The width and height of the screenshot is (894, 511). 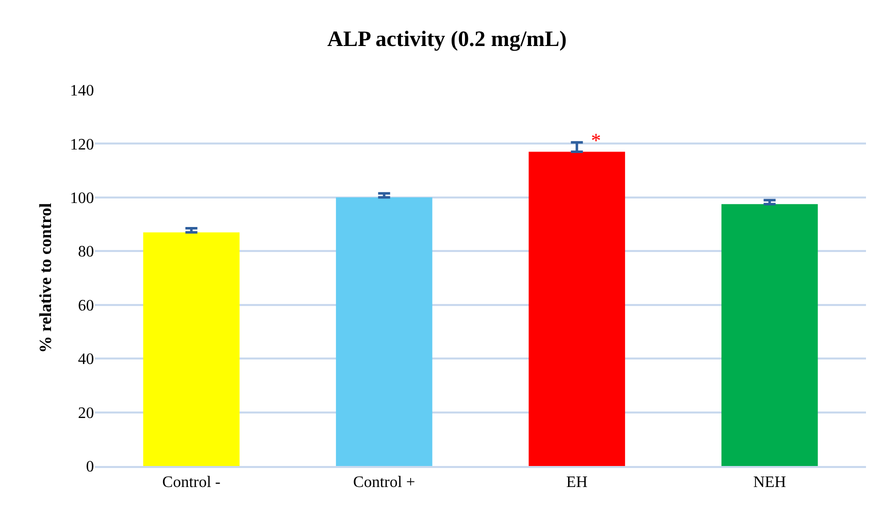 What do you see at coordinates (577, 482) in the screenshot?
I see `x-tick-label: EH` at bounding box center [577, 482].